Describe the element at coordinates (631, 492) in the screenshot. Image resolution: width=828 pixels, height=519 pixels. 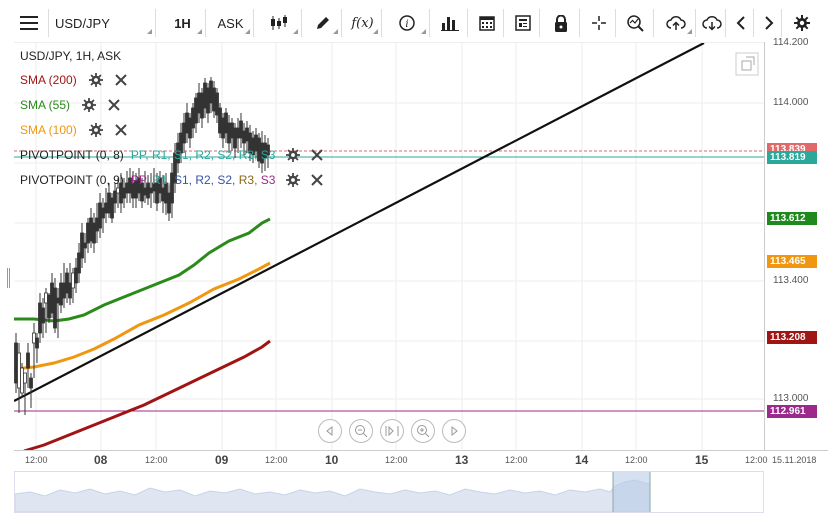
I see `navigator-window` at that location.